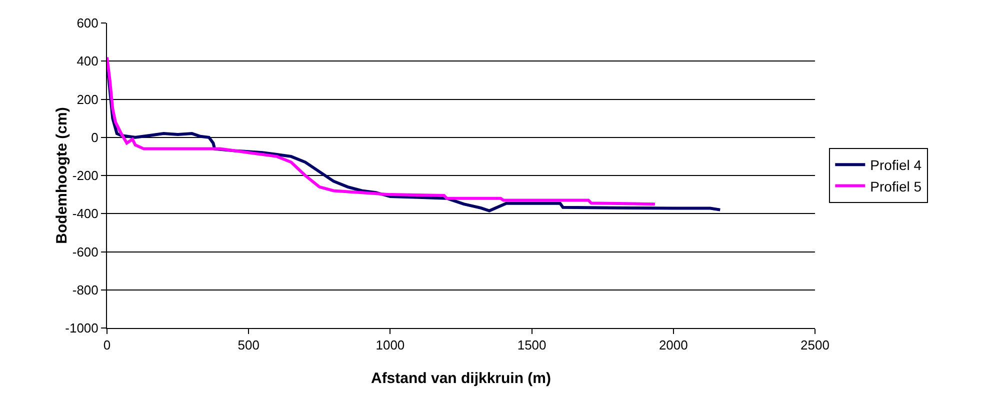 The image size is (988, 409). What do you see at coordinates (85, 214) in the screenshot?
I see `y-tick-label: -400` at bounding box center [85, 214].